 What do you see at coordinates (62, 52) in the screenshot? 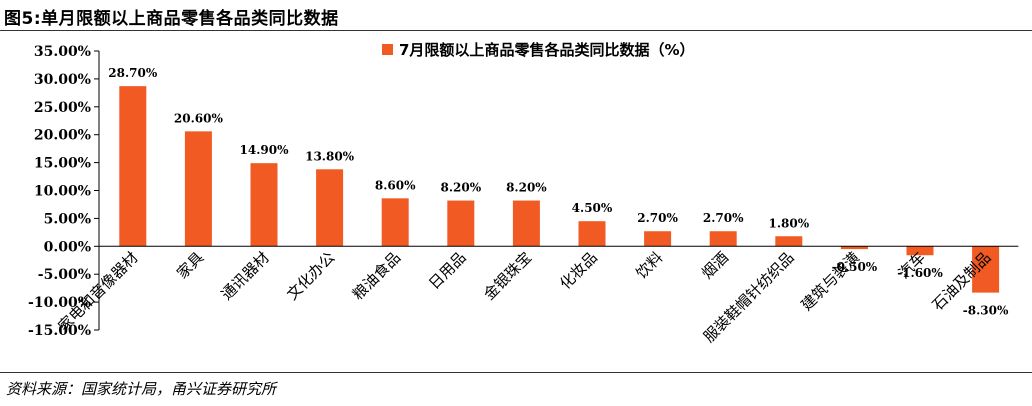
I see `y-tick-label: 35.00%` at bounding box center [62, 52].